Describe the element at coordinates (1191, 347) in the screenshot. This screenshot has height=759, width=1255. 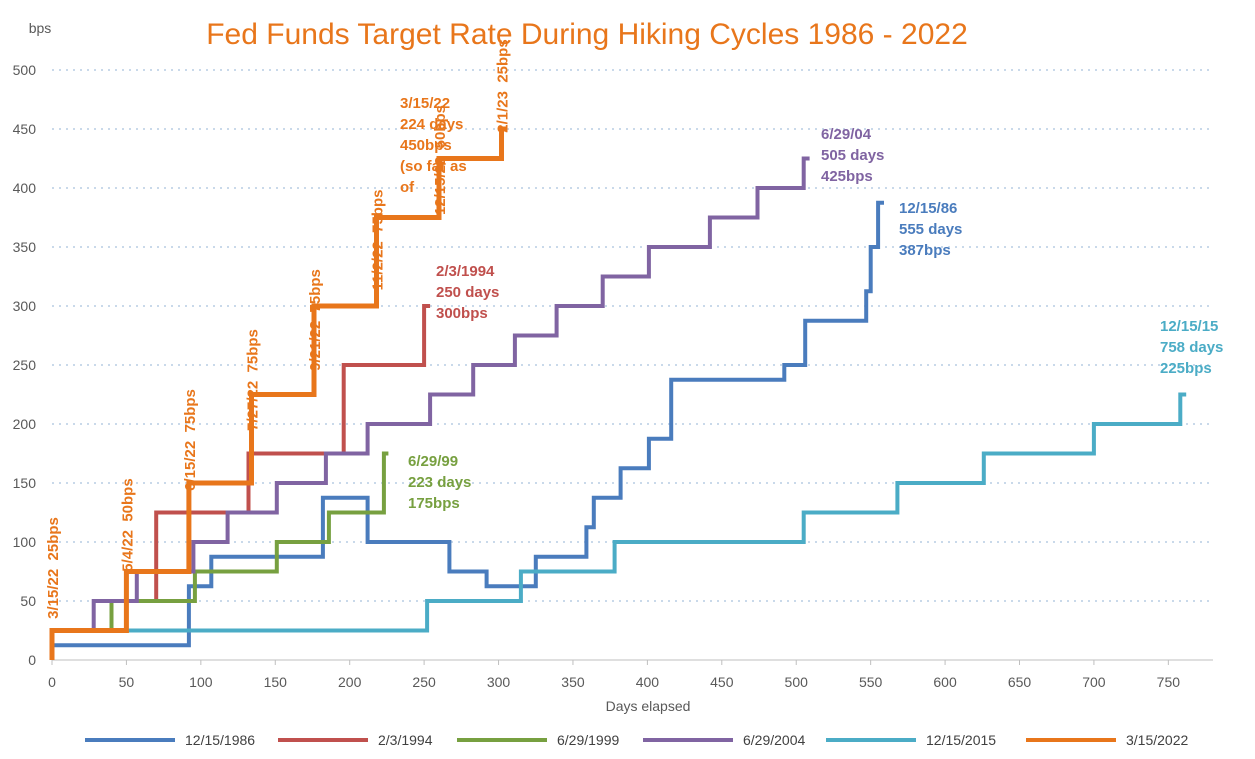
I see `annotation-line: 758 days` at that location.